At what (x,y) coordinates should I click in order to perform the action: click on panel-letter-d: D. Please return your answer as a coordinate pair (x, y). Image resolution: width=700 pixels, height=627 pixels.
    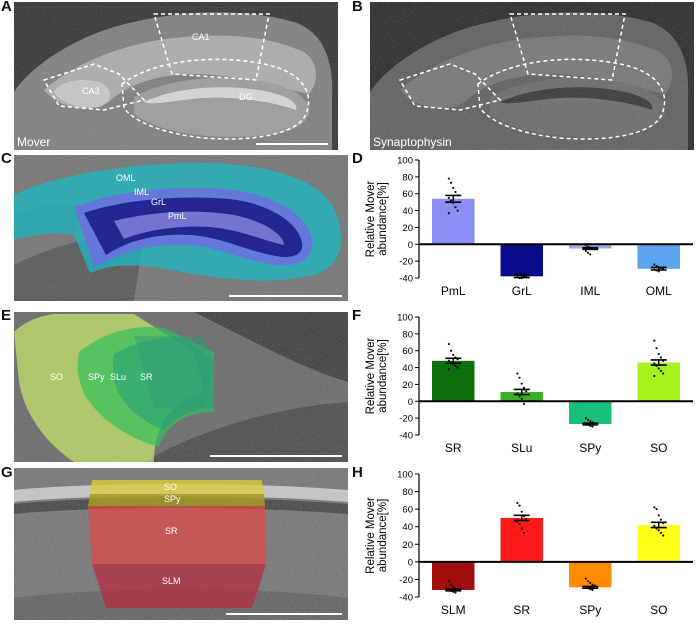
    Looking at the image, I should click on (357, 158).